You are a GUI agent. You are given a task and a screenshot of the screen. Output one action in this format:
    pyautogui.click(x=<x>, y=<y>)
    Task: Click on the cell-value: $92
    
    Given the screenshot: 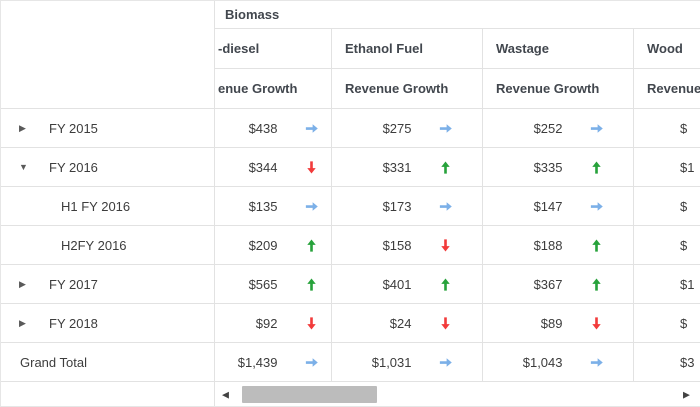 What is the action you would take?
    pyautogui.click(x=266, y=323)
    